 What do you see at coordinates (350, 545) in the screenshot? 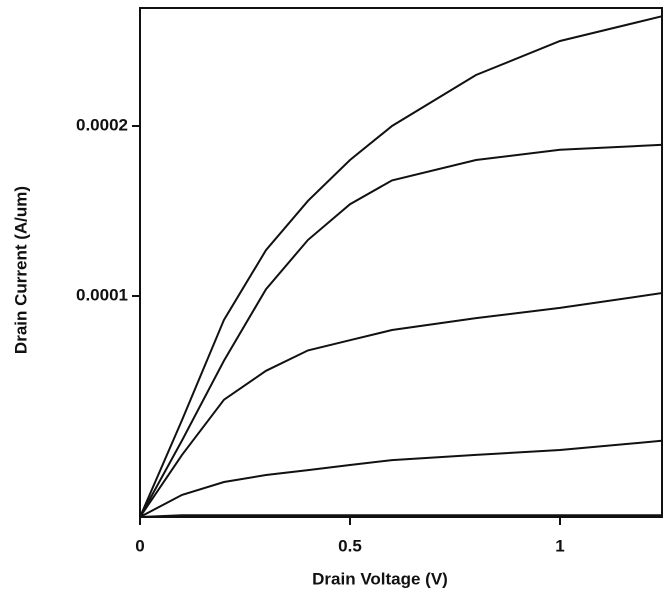
I see `x-tick-label: 0.5` at bounding box center [350, 545].